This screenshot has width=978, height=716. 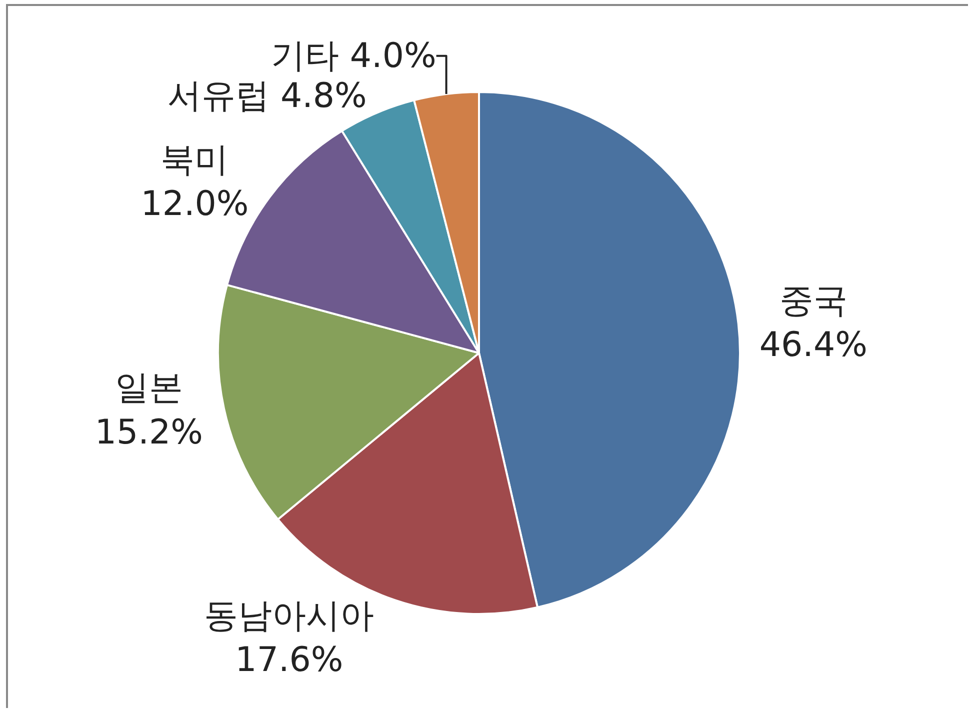 What do you see at coordinates (353, 56) in the screenshot?
I see `slice-label: 기타 4.0%` at bounding box center [353, 56].